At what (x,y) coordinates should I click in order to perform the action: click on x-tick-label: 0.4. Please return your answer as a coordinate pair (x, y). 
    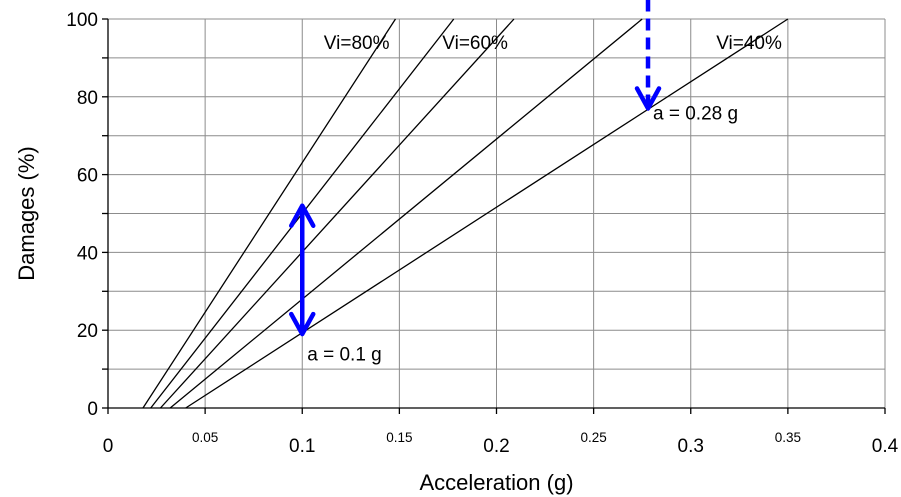
    Looking at the image, I should click on (885, 446).